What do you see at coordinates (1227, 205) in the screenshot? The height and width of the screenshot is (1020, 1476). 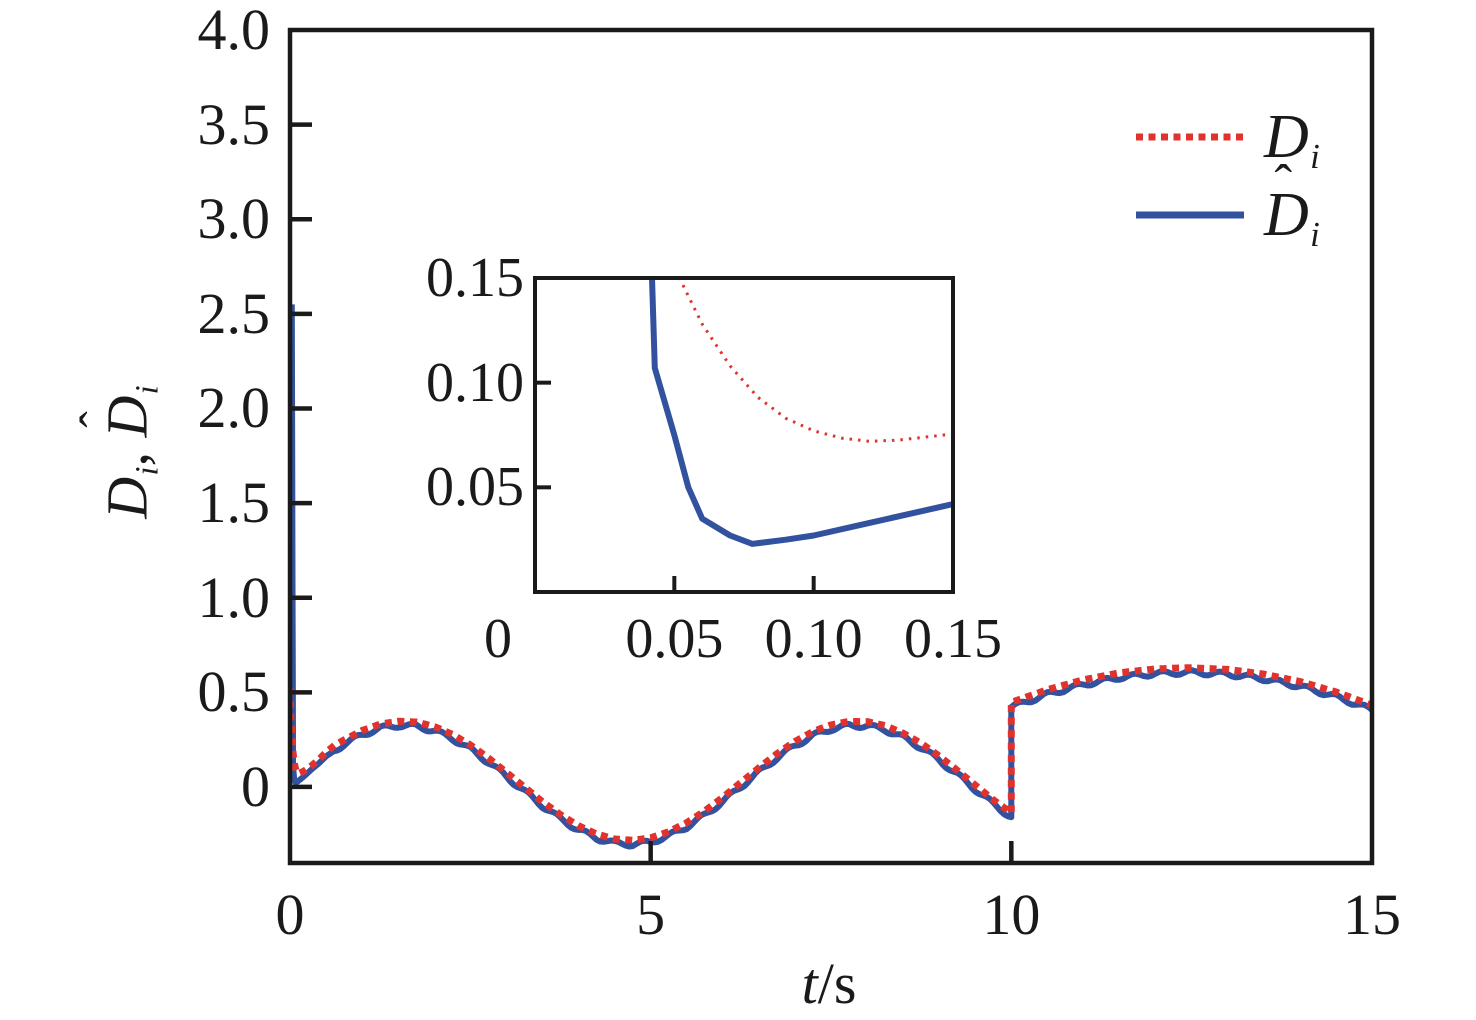 I see `legend-item-dhat: ˆ Di` at bounding box center [1227, 205].